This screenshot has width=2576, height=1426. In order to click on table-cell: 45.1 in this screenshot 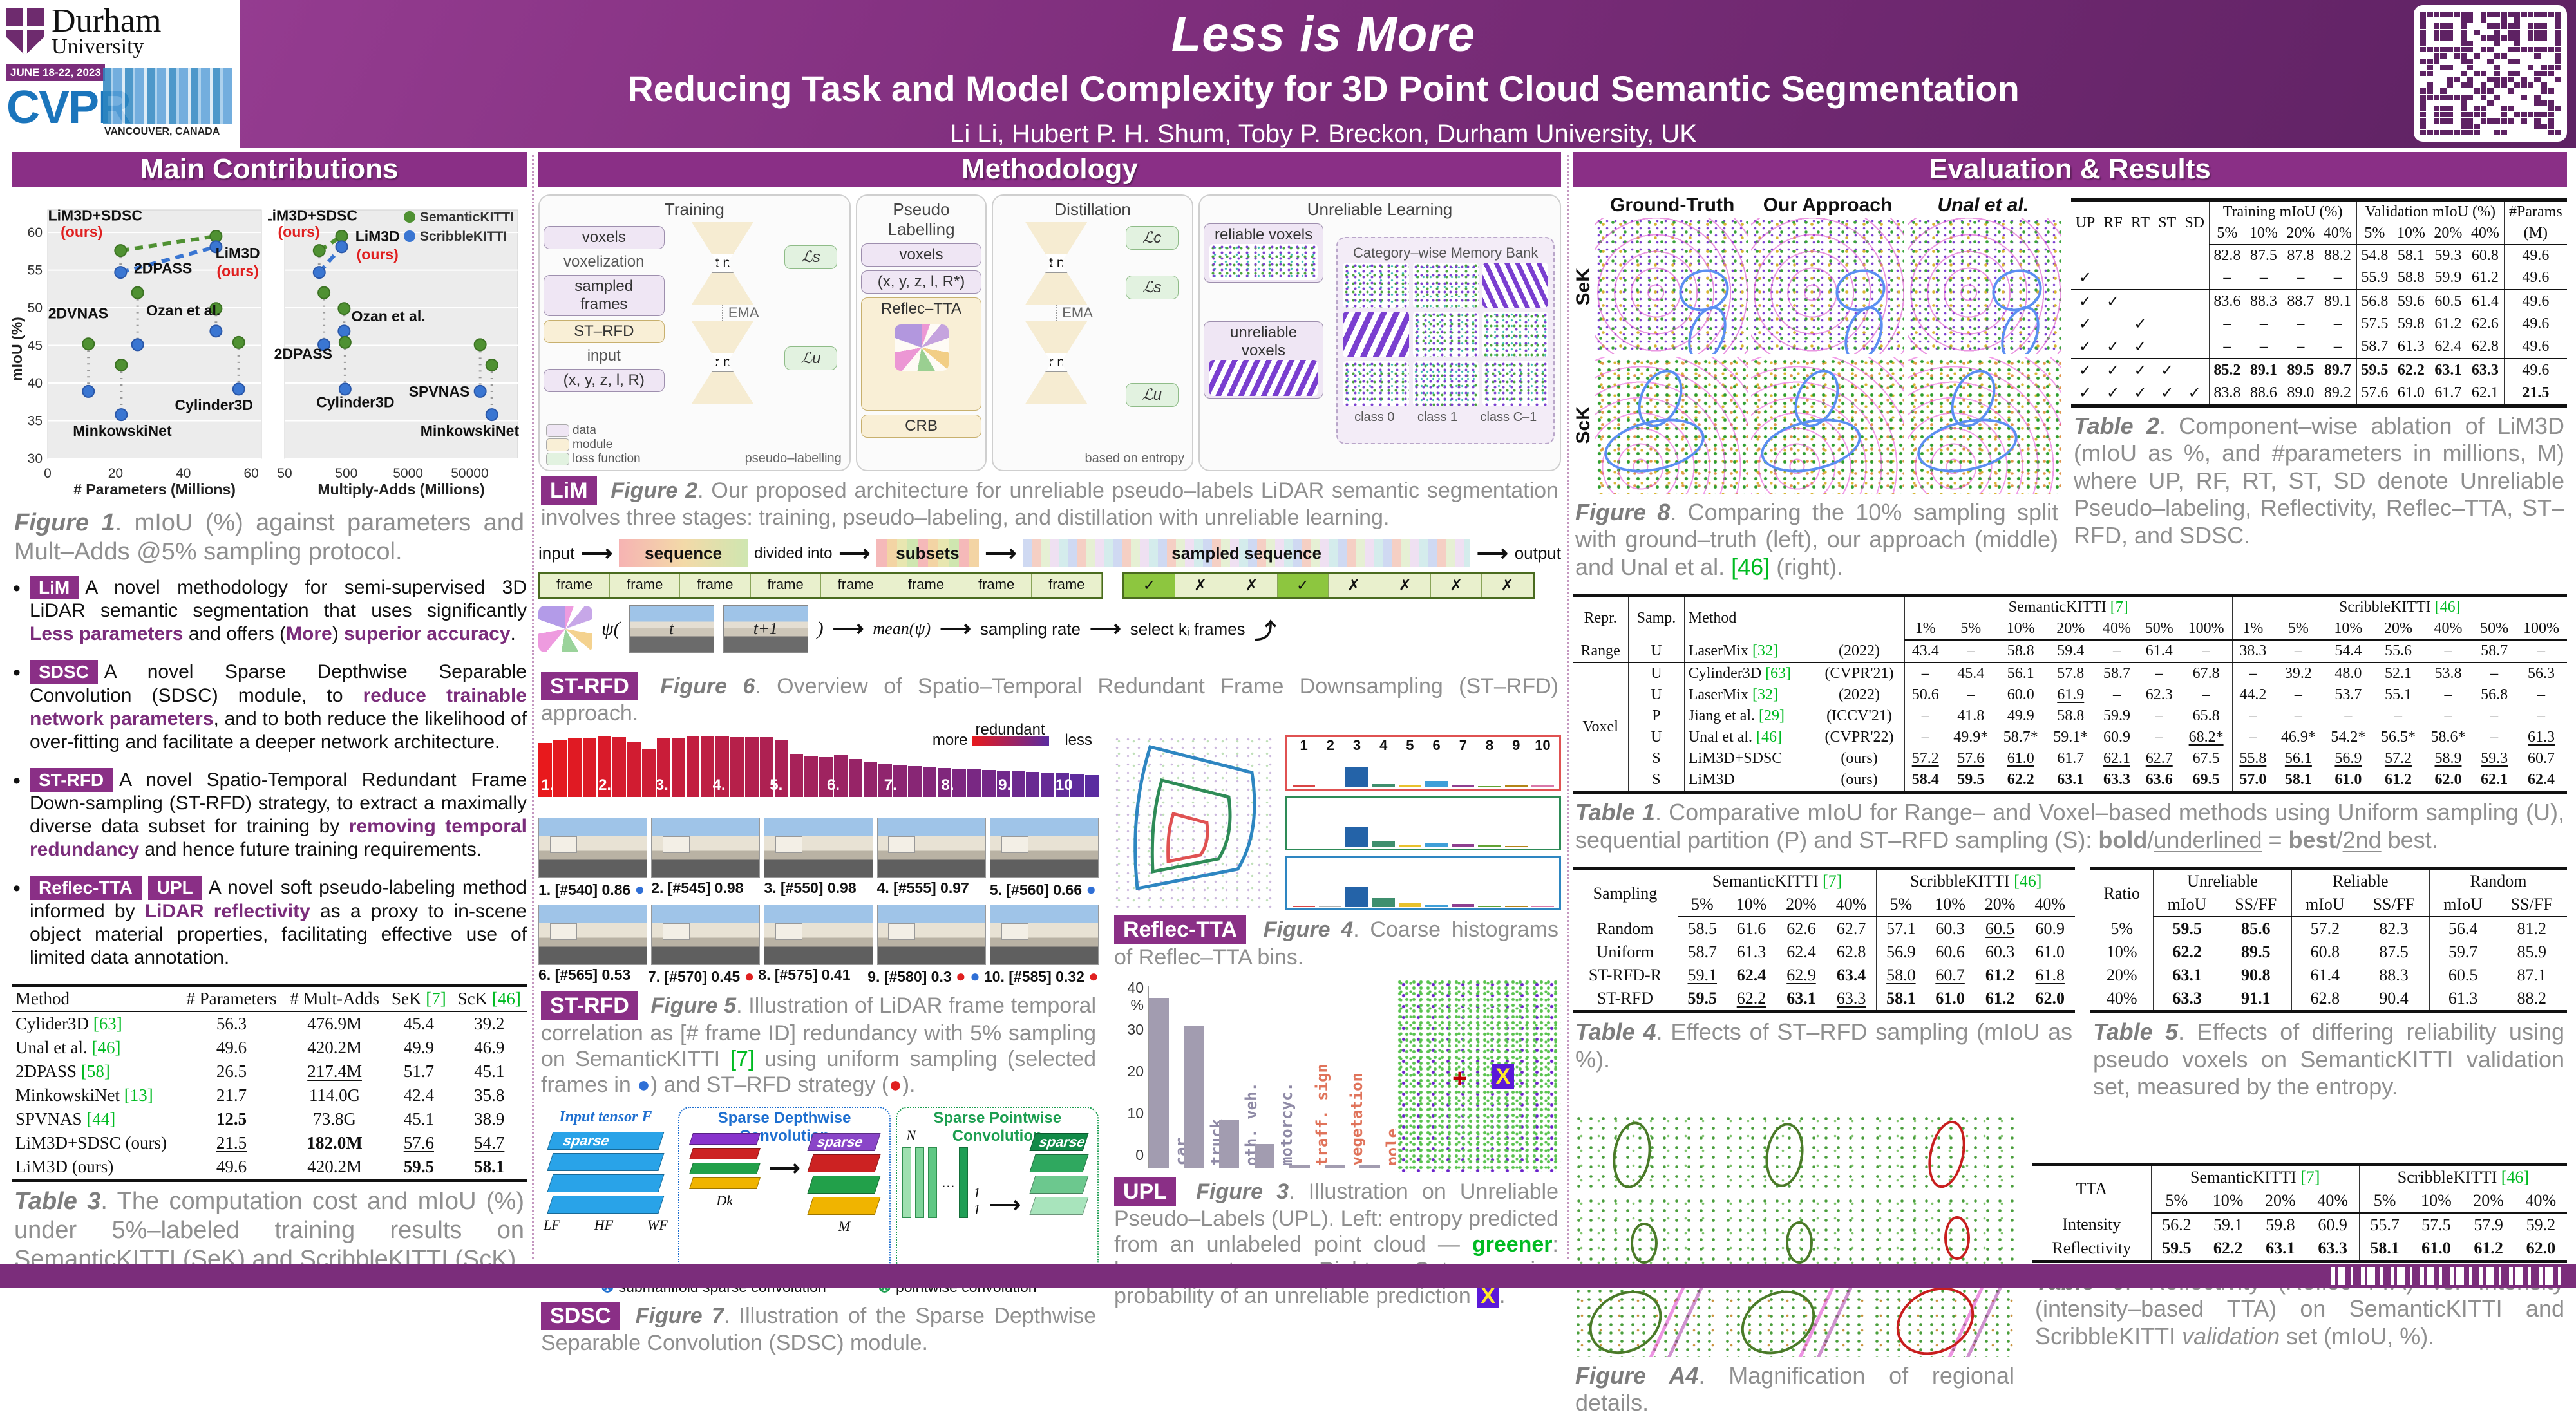, I will do `click(418, 1119)`.